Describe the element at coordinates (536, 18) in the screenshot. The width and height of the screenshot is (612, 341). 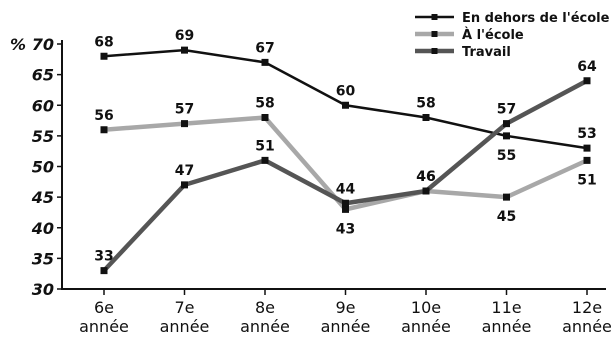
I see `legend-label: En dehors de l'école` at that location.